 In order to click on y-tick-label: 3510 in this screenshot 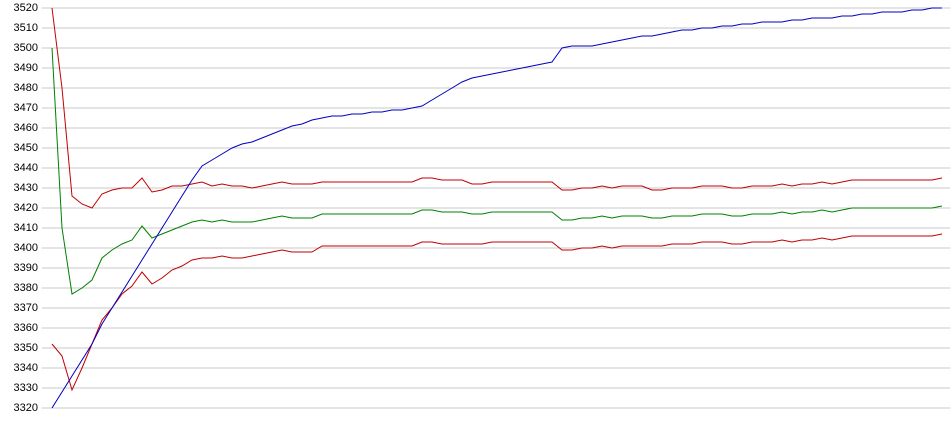, I will do `click(26, 28)`.